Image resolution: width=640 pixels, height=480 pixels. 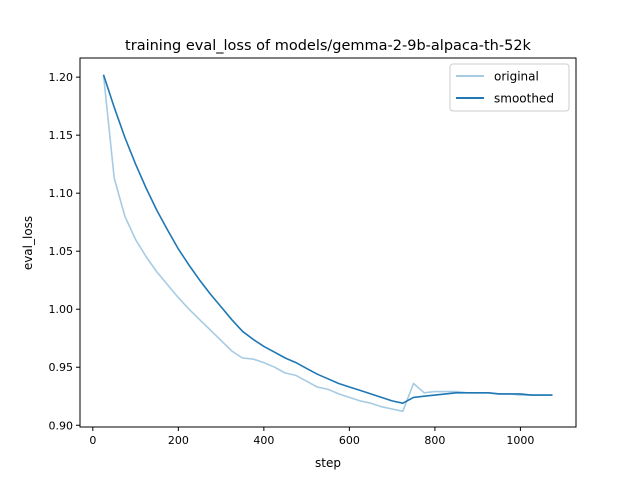 I want to click on x-tick-label: 400, so click(x=263, y=440).